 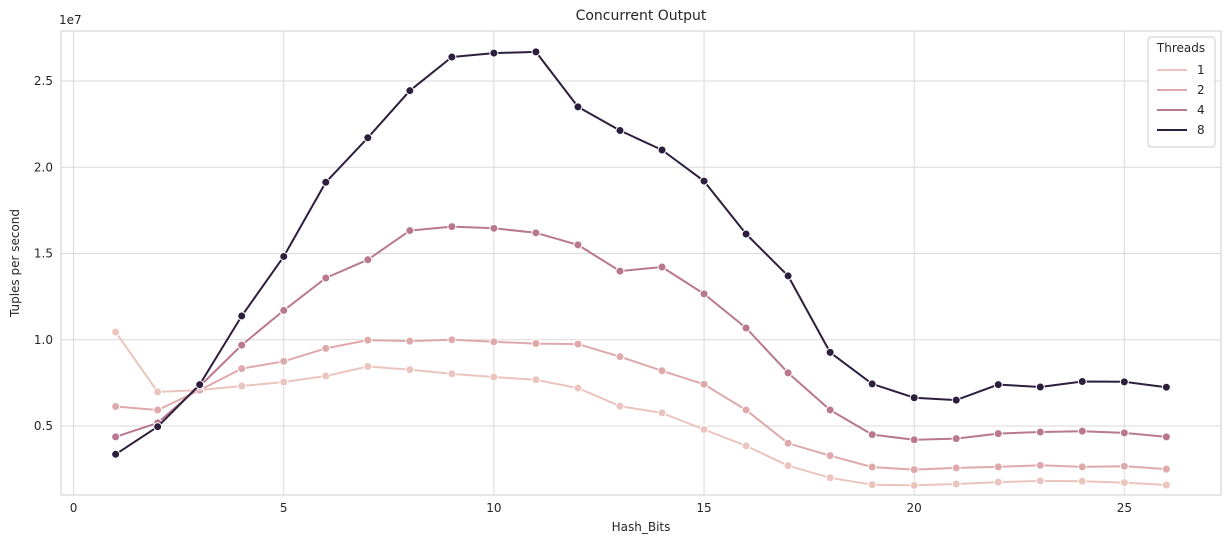 What do you see at coordinates (70, 20) in the screenshot?
I see `y-offset-label: 1e7` at bounding box center [70, 20].